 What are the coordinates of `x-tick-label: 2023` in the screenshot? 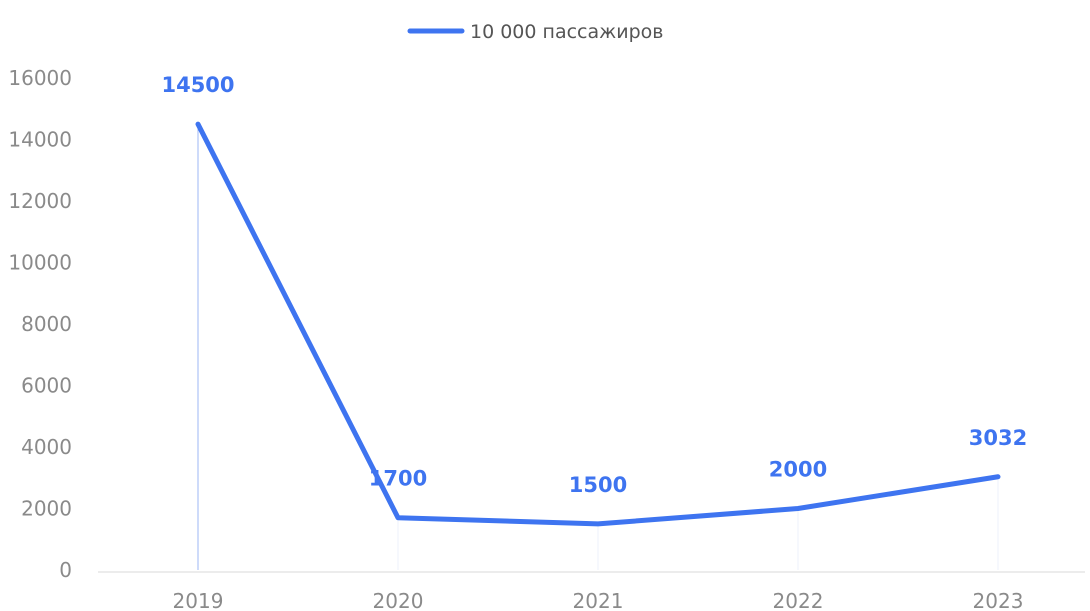 It's located at (998, 600).